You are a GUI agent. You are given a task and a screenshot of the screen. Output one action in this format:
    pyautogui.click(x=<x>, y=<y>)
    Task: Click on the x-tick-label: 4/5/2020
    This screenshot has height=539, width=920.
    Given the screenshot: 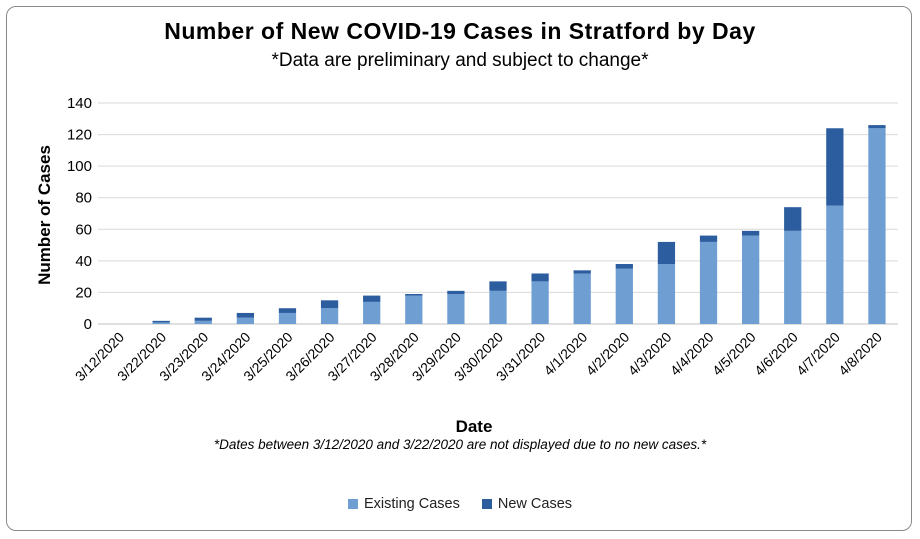 What is the action you would take?
    pyautogui.click(x=734, y=354)
    